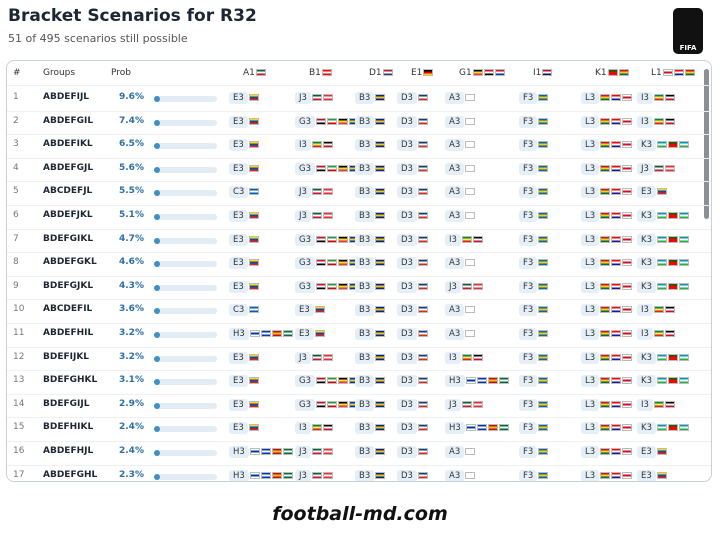 The image size is (720, 535). I want to click on column-header: L1, so click(673, 73).